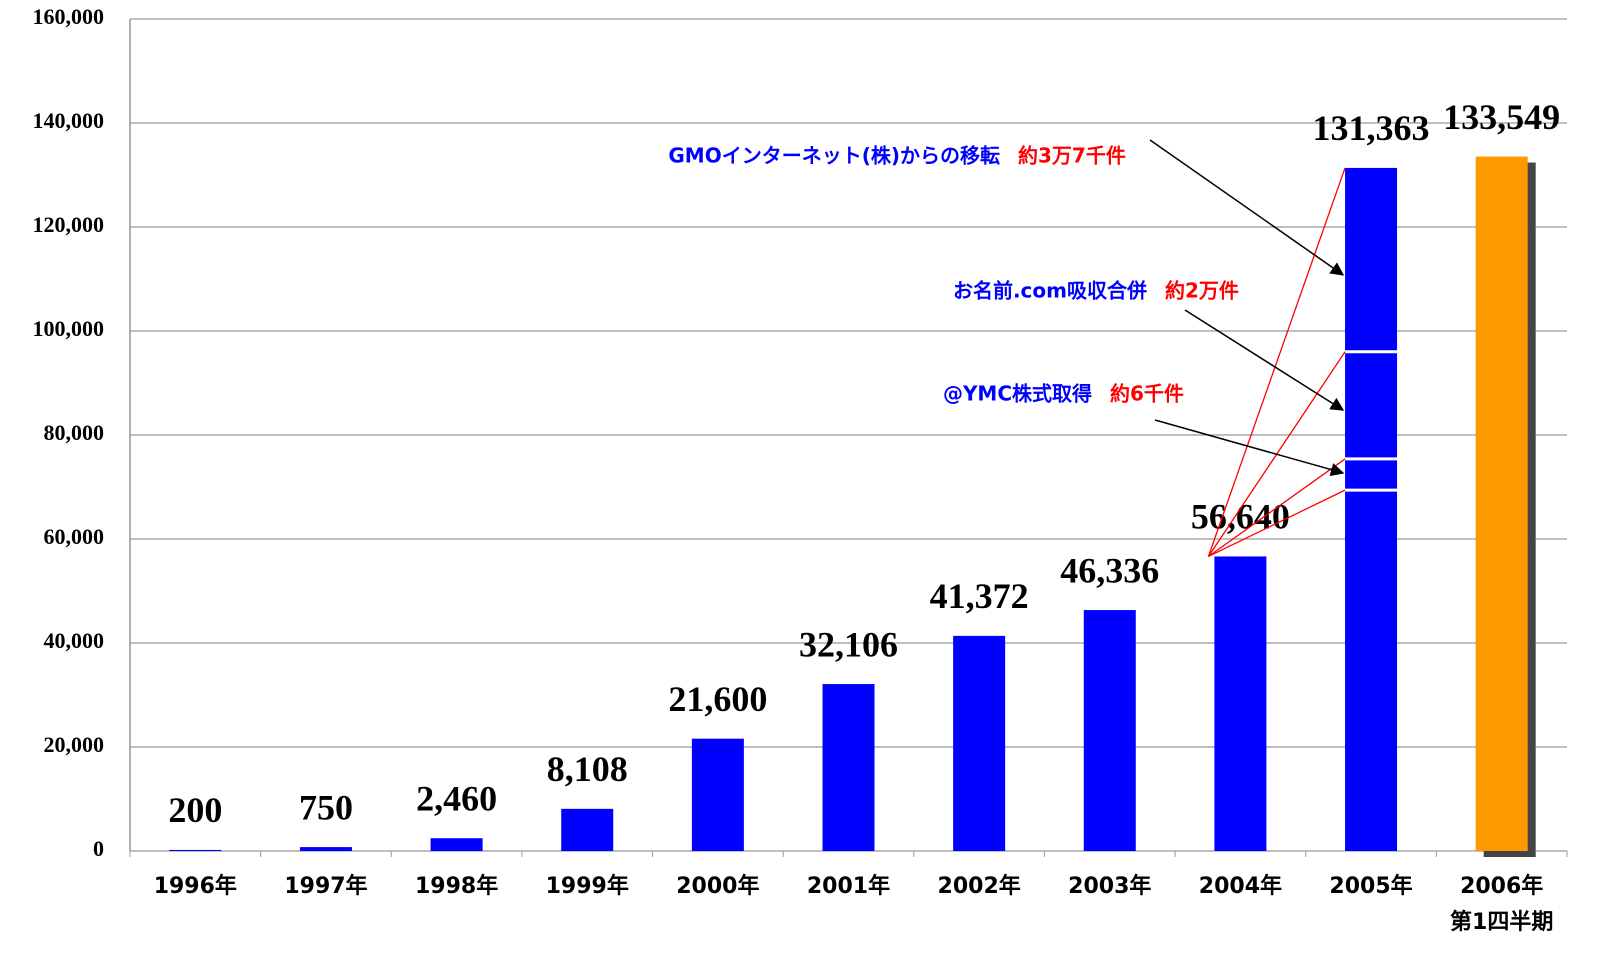 The width and height of the screenshot is (1620, 968). Describe the element at coordinates (456, 798) in the screenshot. I see `value-label: 2,460` at that location.